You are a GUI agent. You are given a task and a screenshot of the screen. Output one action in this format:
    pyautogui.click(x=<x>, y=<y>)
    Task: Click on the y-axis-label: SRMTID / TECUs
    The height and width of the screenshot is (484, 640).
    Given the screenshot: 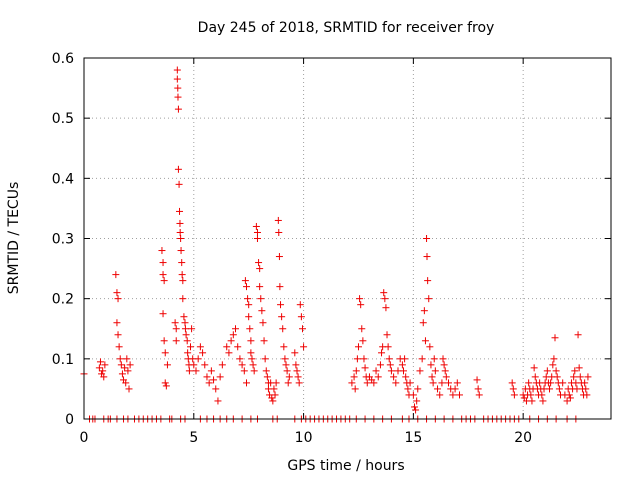 What is the action you would take?
    pyautogui.click(x=14, y=238)
    